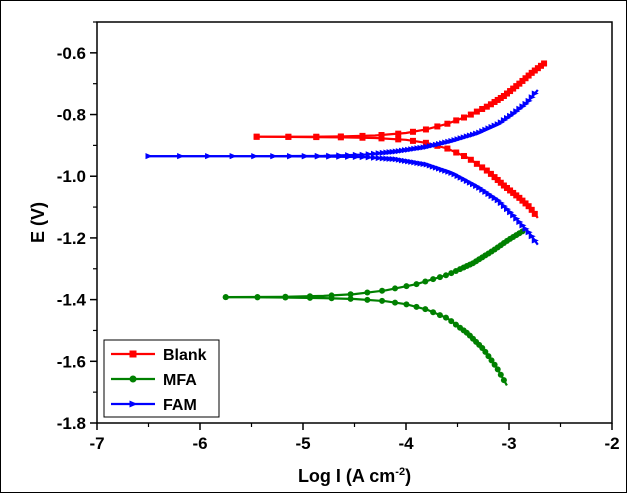 The image size is (629, 495). I want to click on x-tick-label: -3, so click(508, 443).